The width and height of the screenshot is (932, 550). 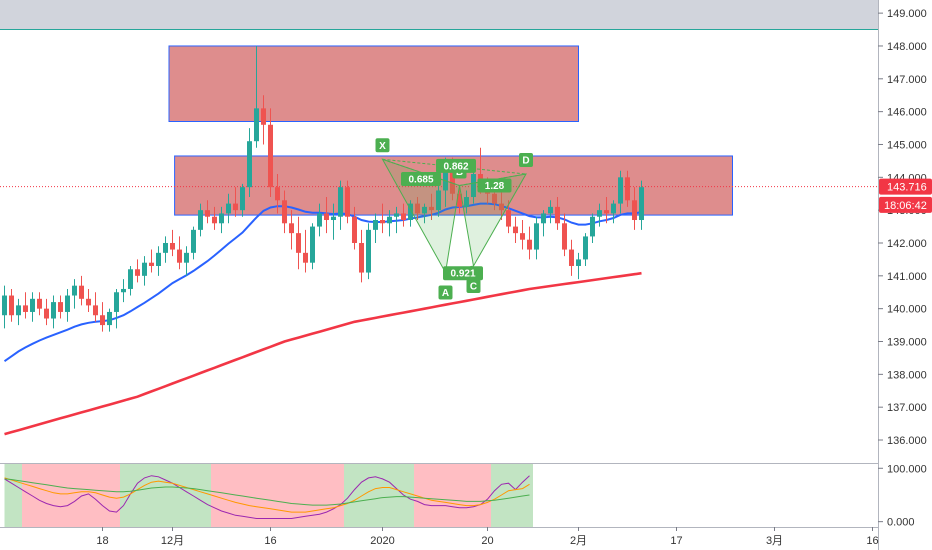 I want to click on pattern-ratio-label: 0.685, so click(x=420, y=179).